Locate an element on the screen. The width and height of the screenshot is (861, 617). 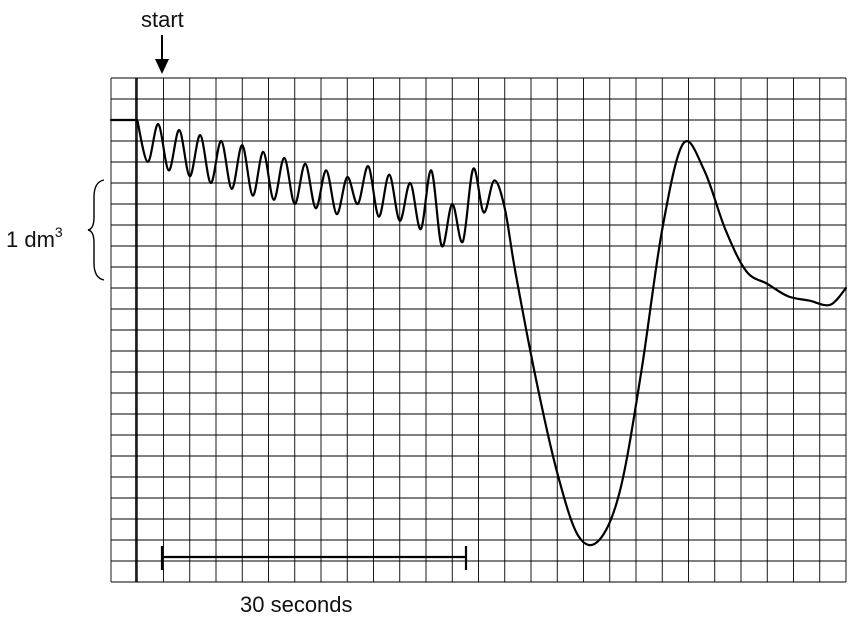
time-scale-bar is located at coordinates (314, 558).